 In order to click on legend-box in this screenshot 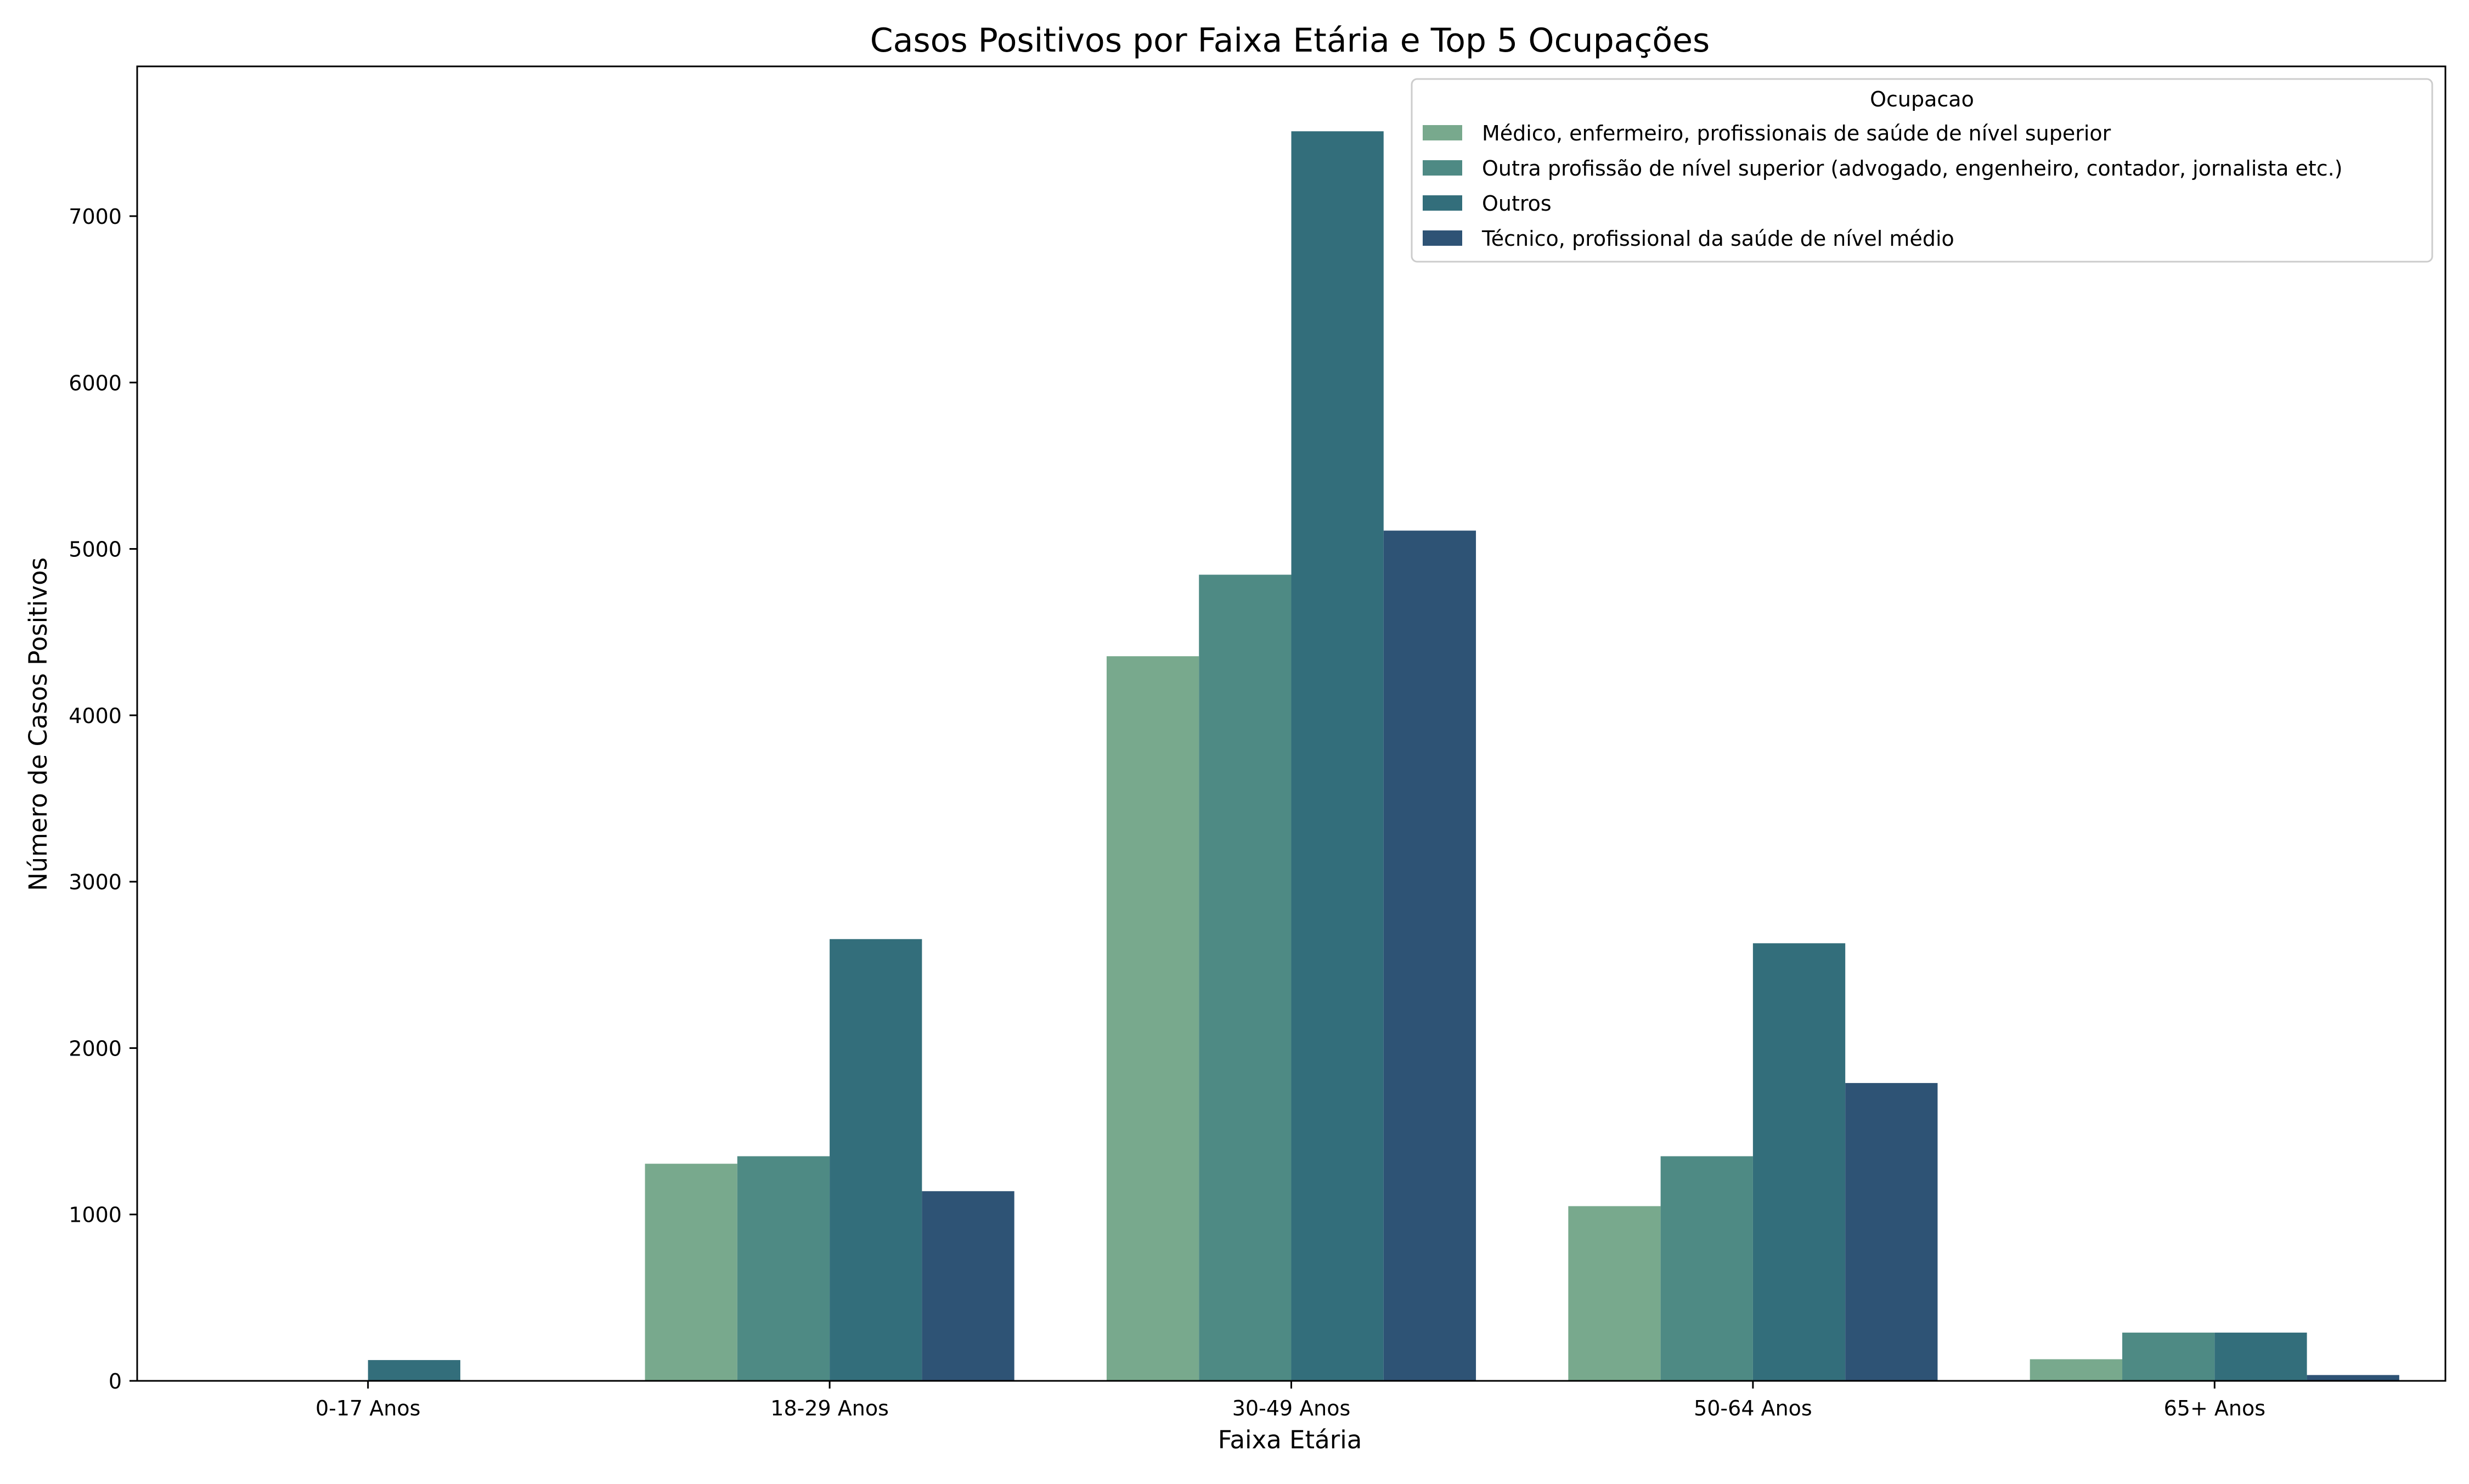, I will do `click(1922, 170)`.